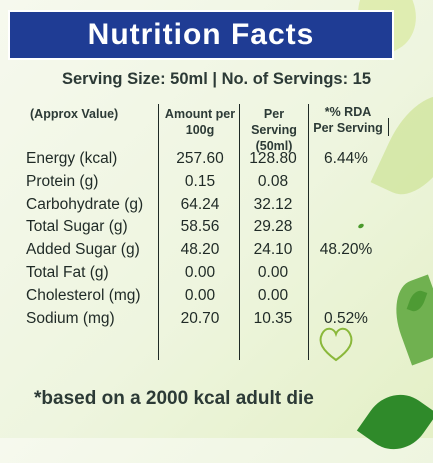 The width and height of the screenshot is (433, 463). Describe the element at coordinates (77, 227) in the screenshot. I see `nutrient-label: Total Sugar (g)` at that location.